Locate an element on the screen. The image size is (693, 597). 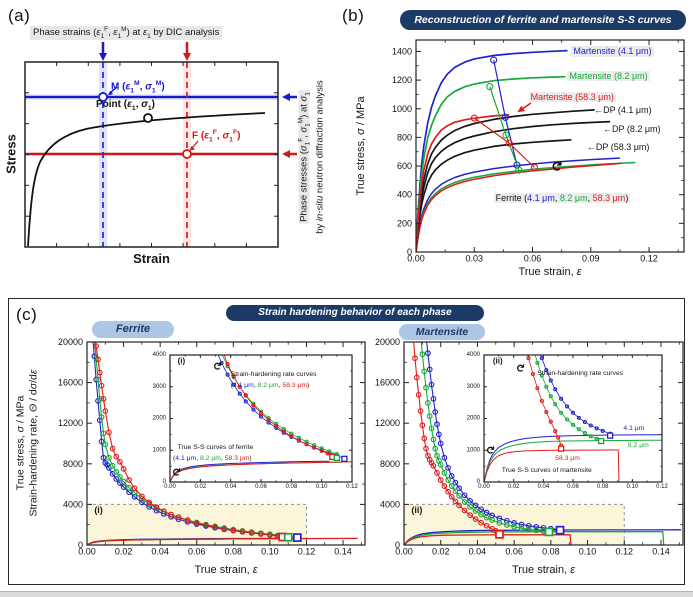
chart-annotation: Strain-hardening rate curves is located at coordinates (273, 374).